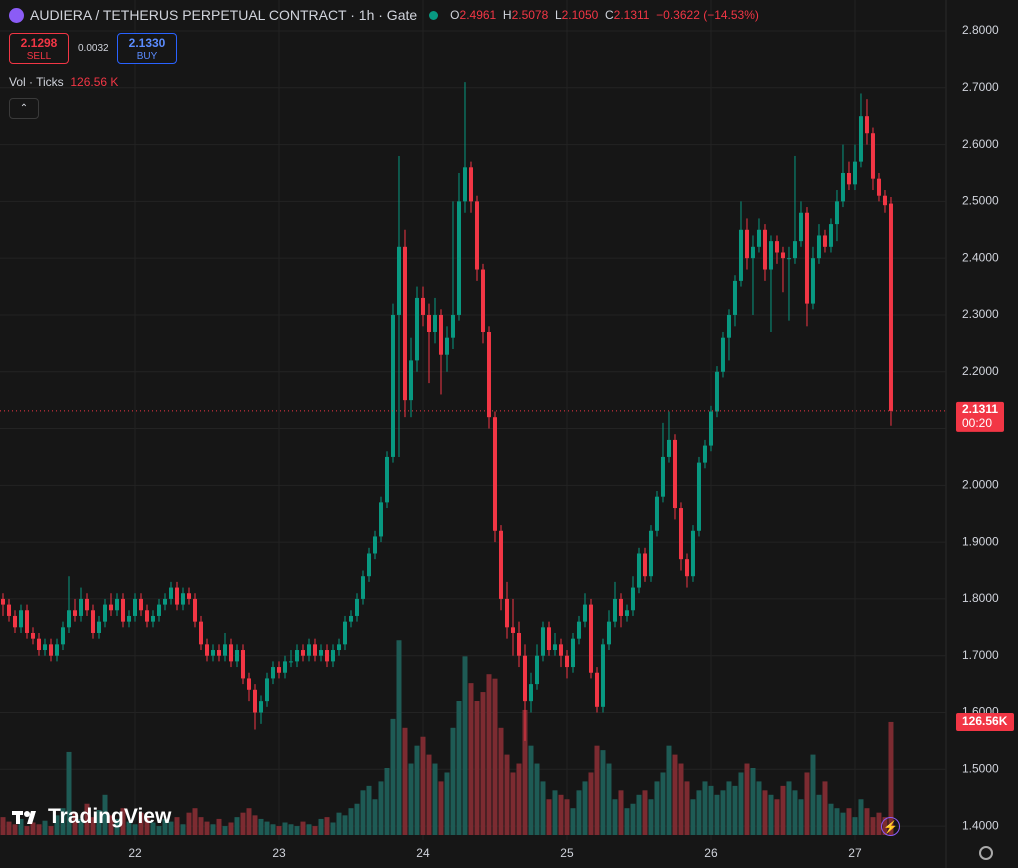 Image resolution: width=1018 pixels, height=868 pixels. I want to click on collapse-button: ⌃, so click(24, 108).